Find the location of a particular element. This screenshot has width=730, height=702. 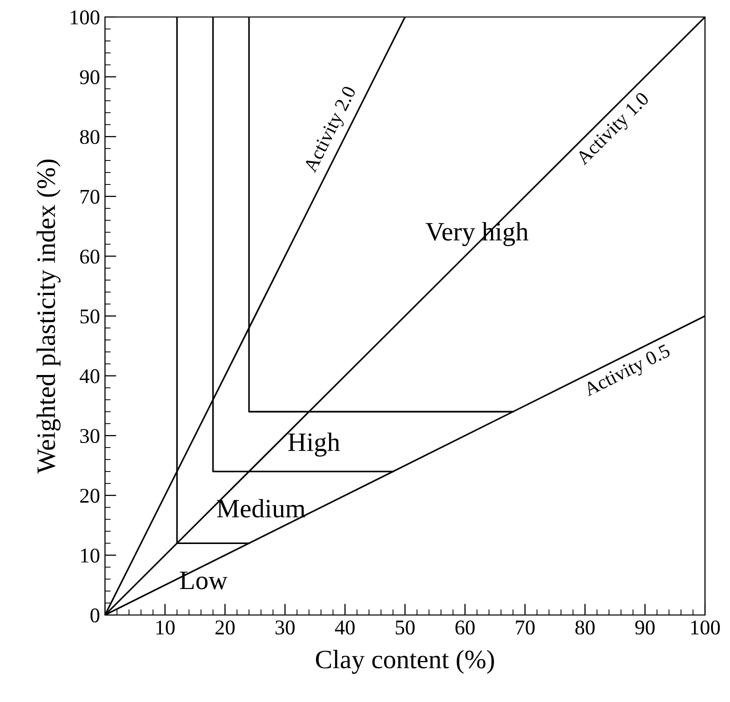

x-tick-label: 30 is located at coordinates (285, 627).